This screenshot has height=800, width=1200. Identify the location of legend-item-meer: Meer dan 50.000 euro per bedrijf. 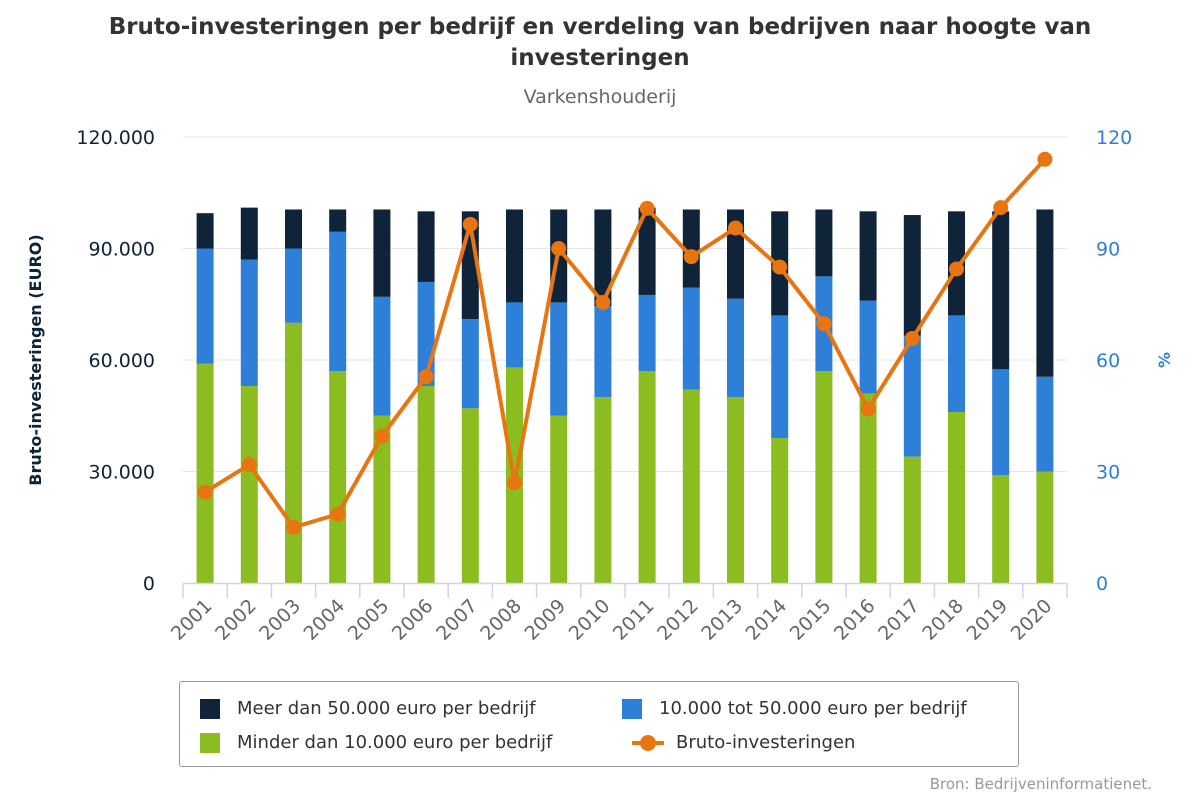
(368, 708).